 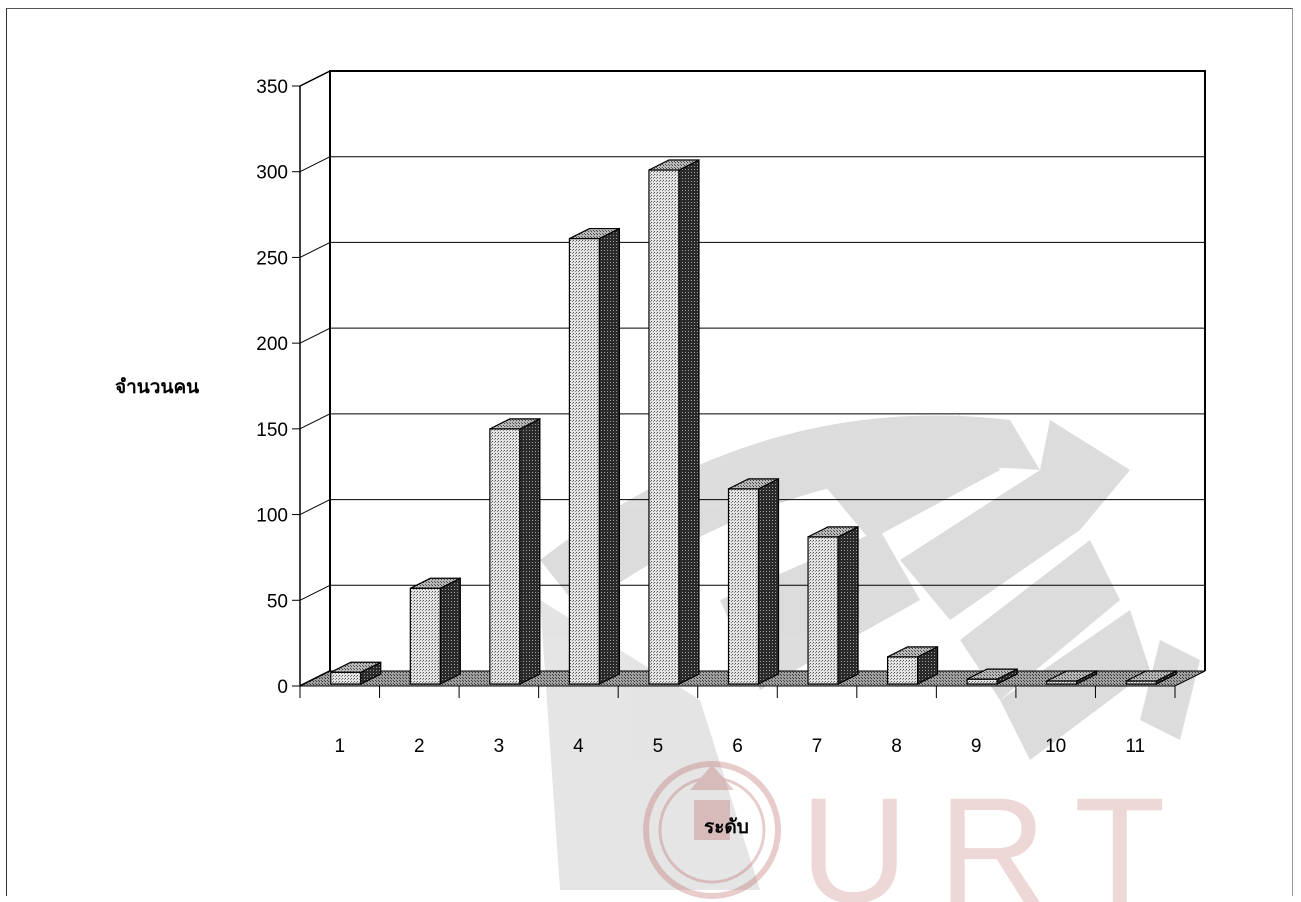 I want to click on emblem-seal, so click(x=712, y=830).